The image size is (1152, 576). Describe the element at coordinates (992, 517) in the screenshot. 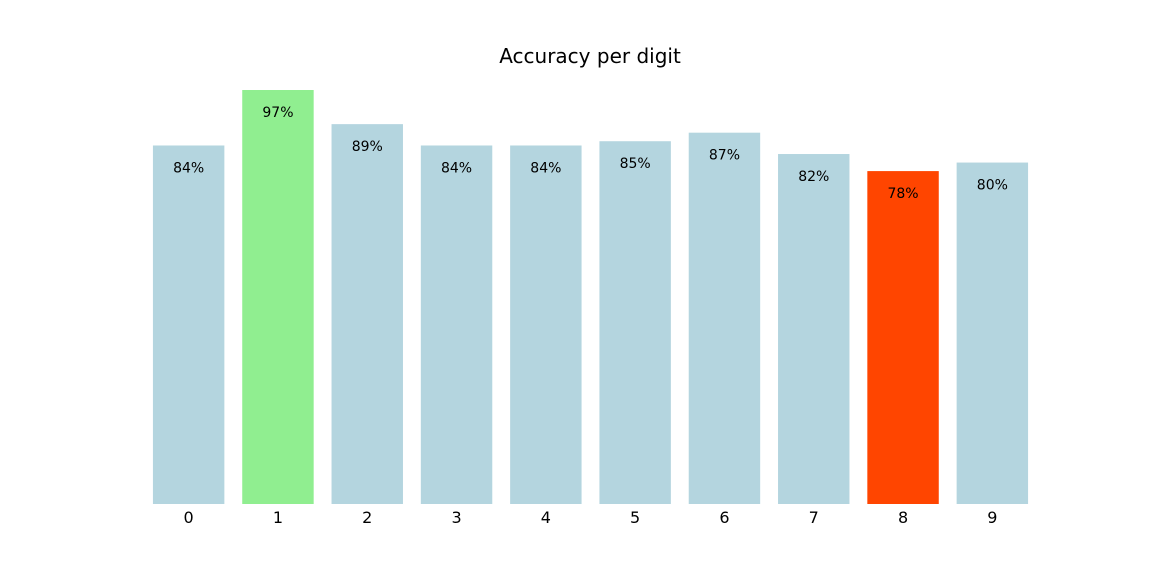

I see `x-tick-label-9: 9` at that location.